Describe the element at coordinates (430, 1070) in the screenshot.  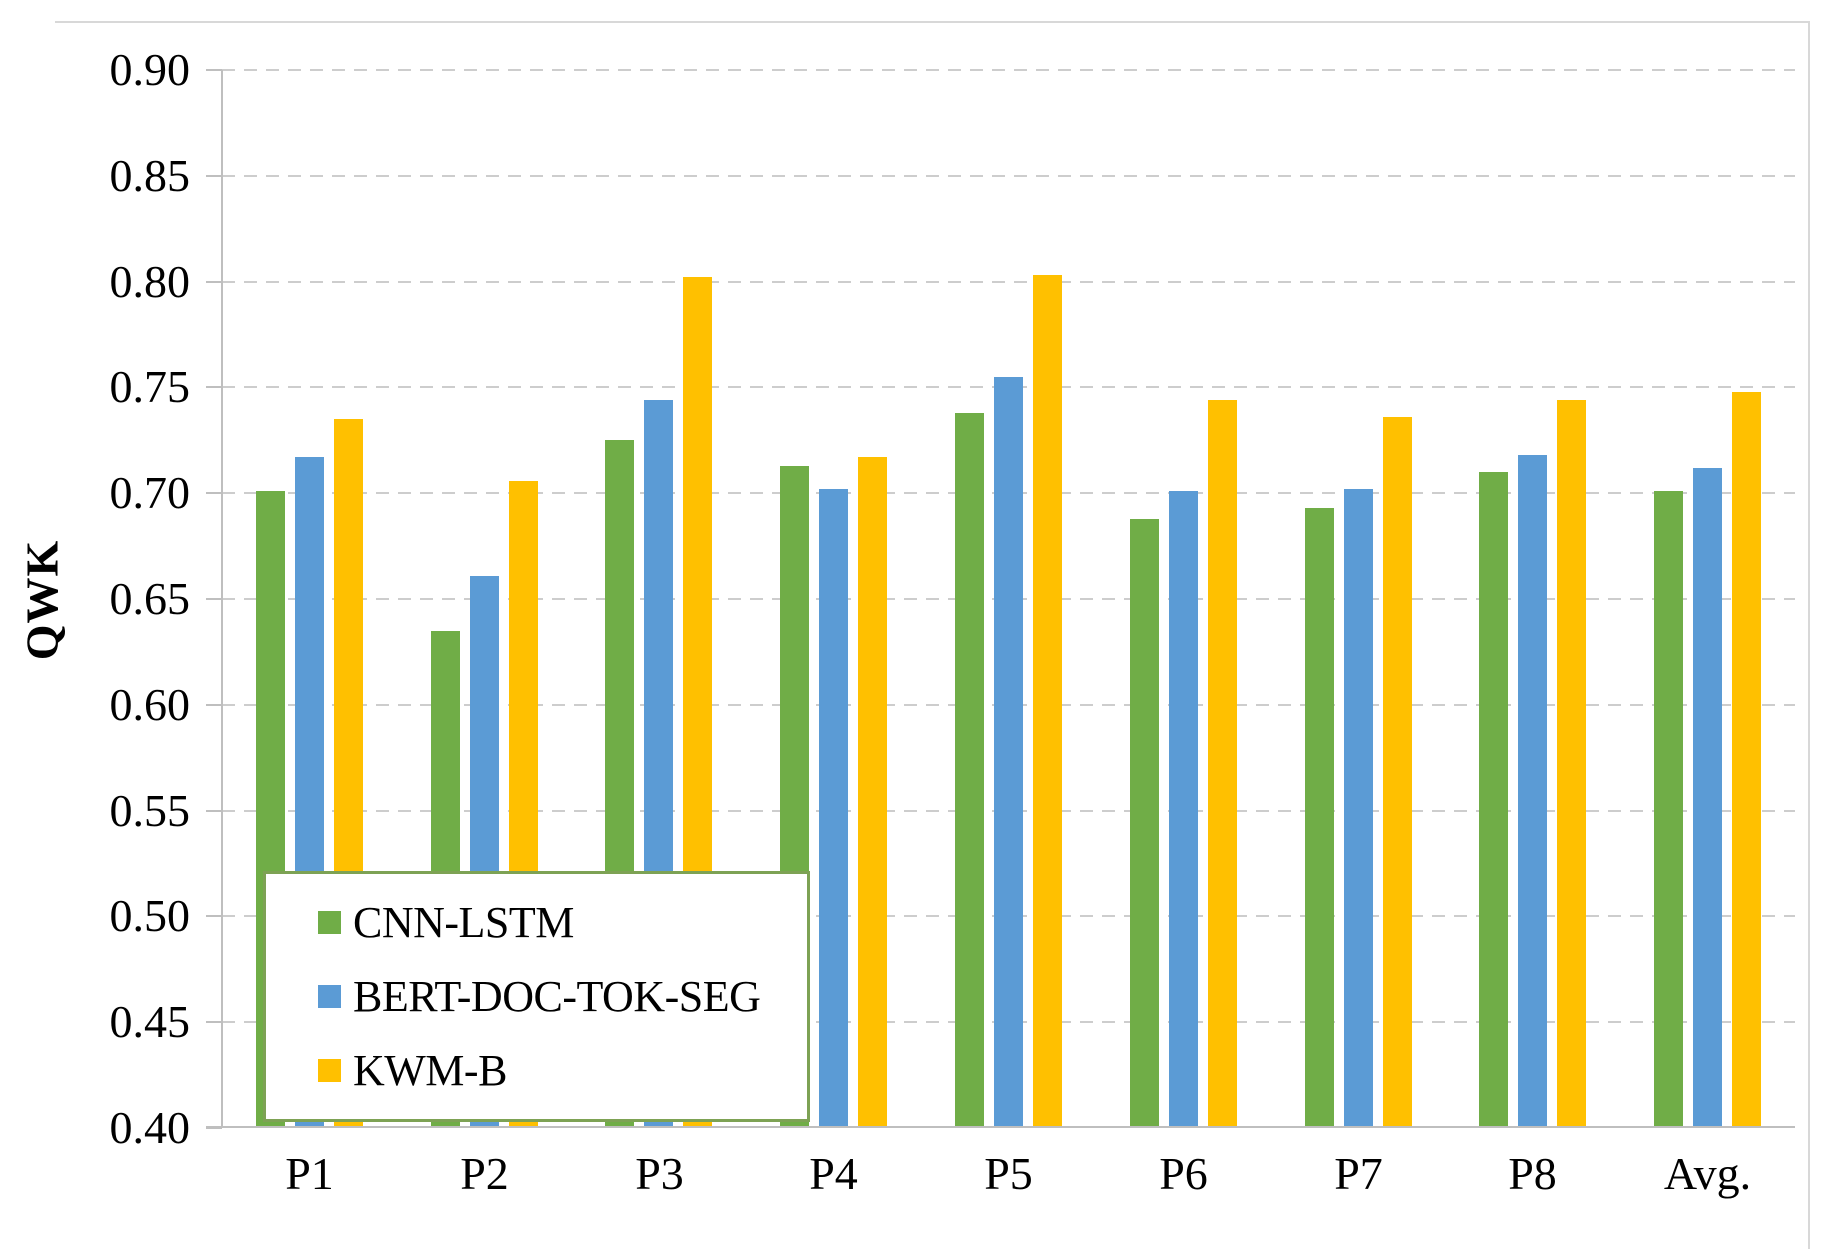
I see `legend-label: KWM-B` at that location.